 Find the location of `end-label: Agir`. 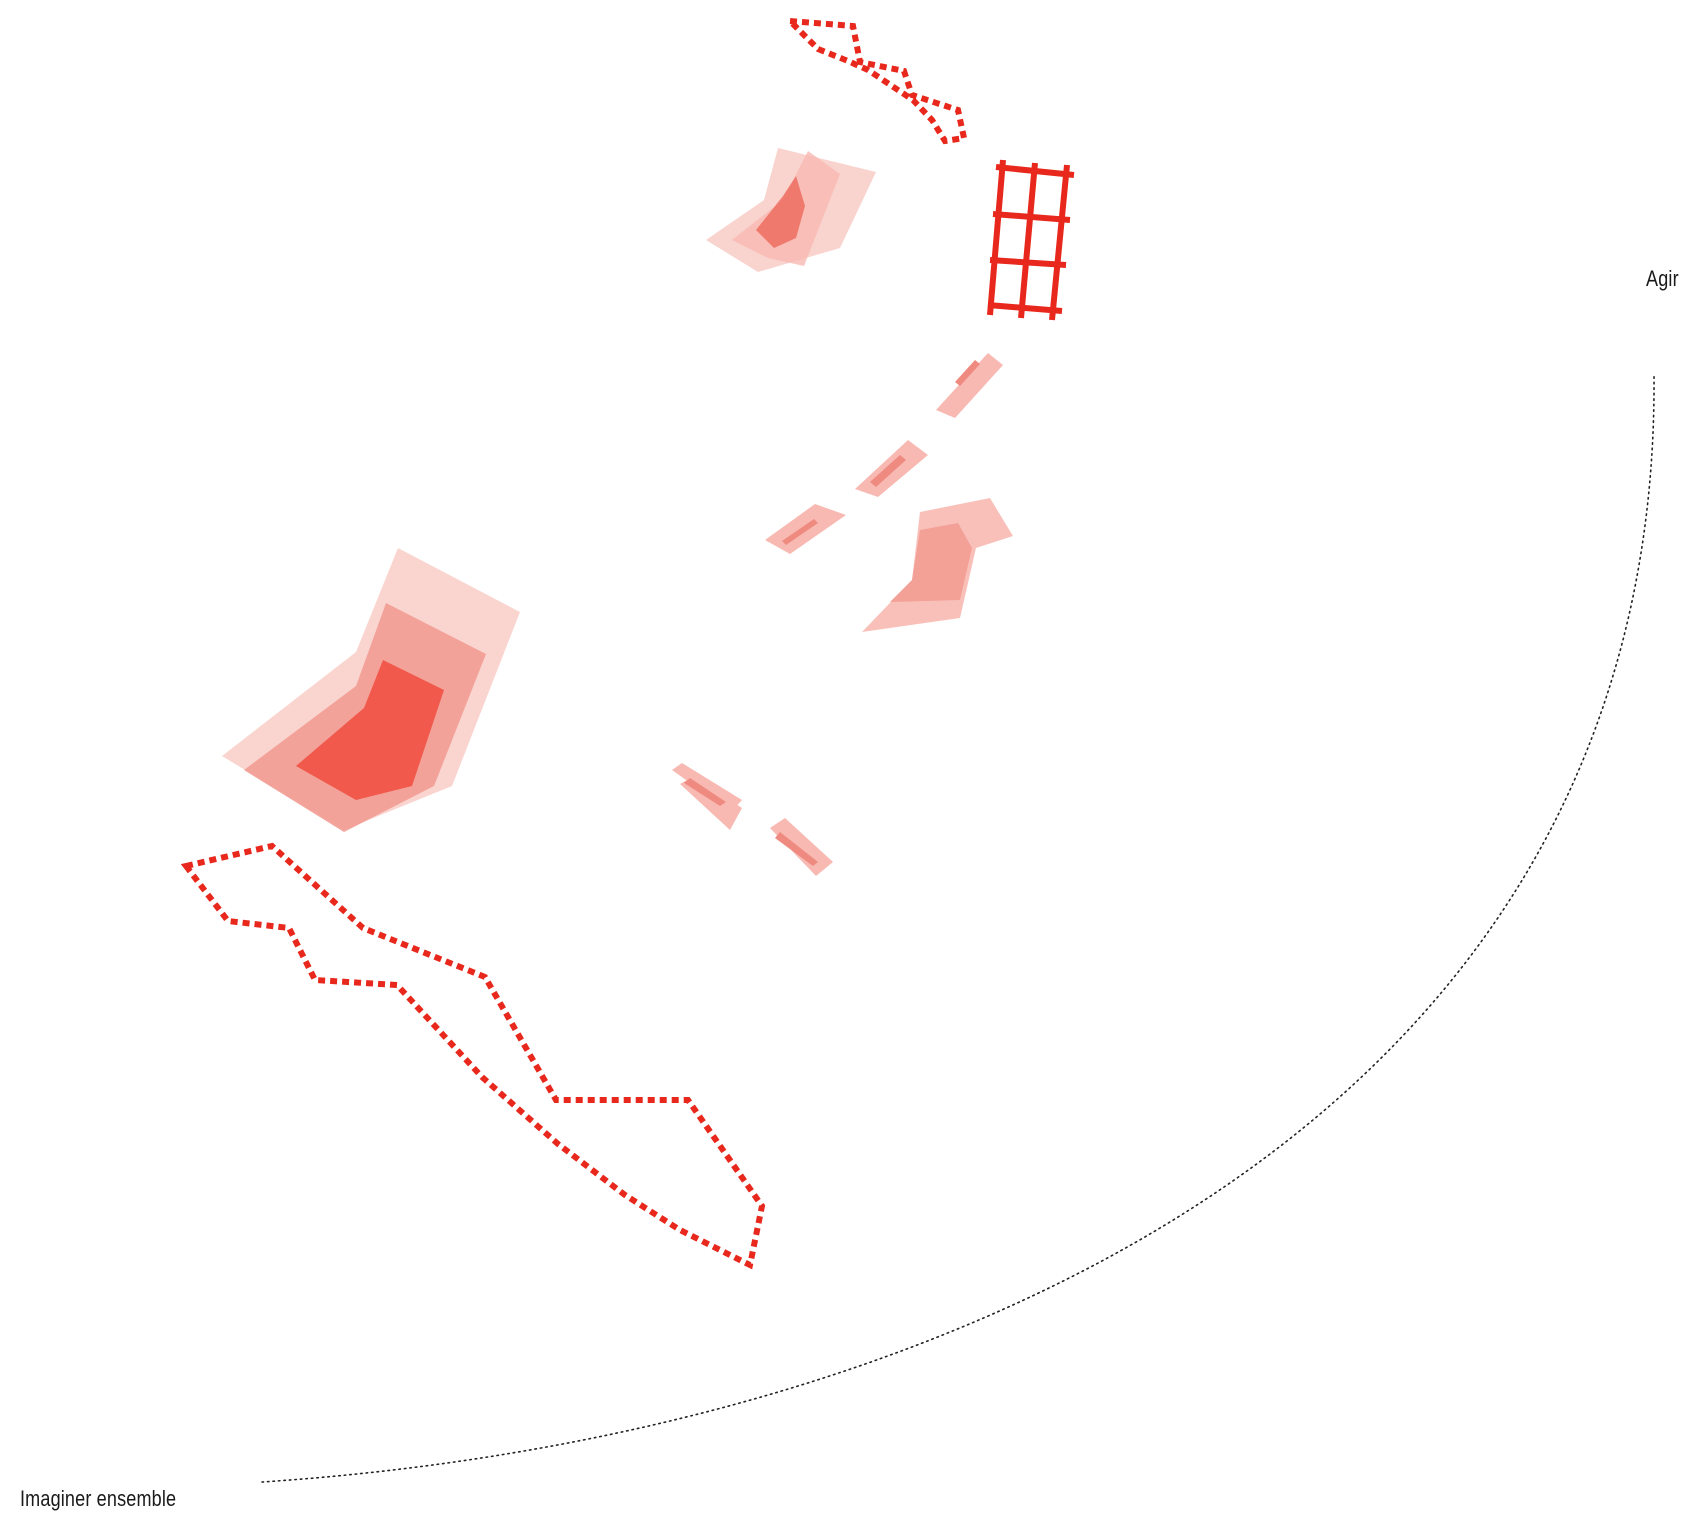

end-label: Agir is located at coordinates (1662, 278).